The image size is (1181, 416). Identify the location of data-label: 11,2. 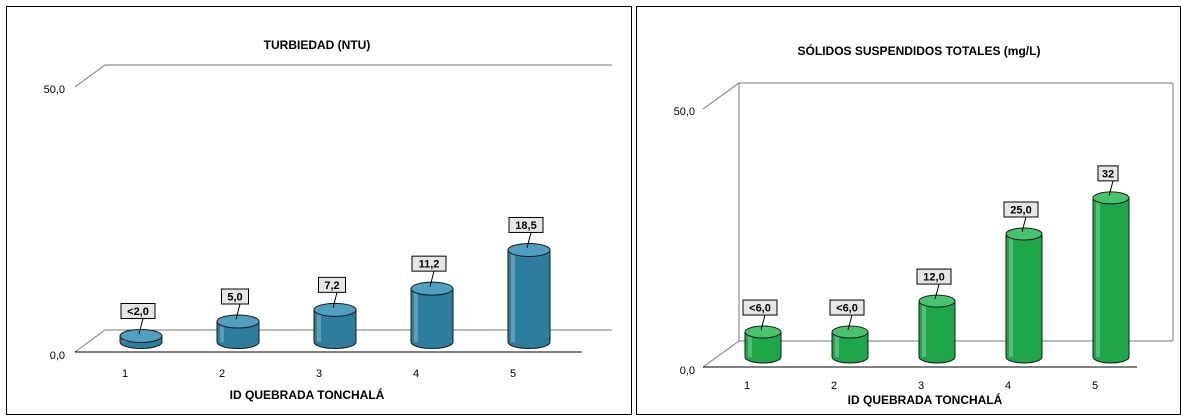
(429, 265).